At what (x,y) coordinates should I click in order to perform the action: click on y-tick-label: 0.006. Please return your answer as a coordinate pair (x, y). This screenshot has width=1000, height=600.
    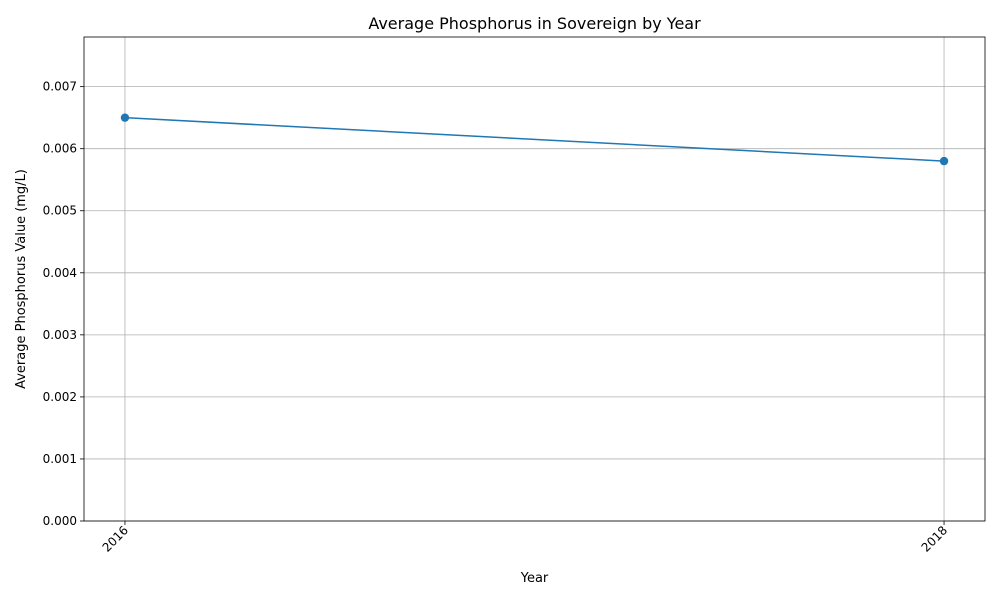
    Looking at the image, I should click on (60, 149).